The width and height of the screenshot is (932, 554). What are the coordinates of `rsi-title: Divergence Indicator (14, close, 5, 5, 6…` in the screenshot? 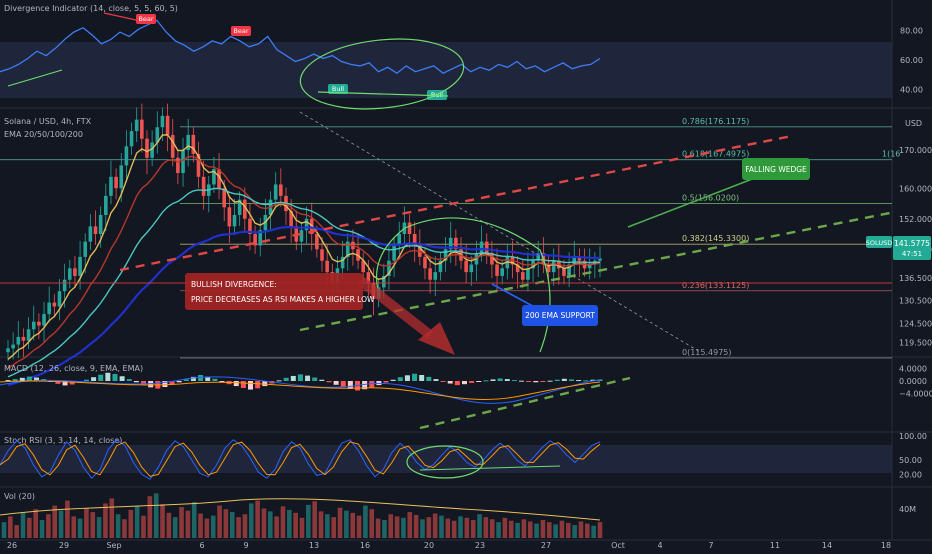 It's located at (91, 8).